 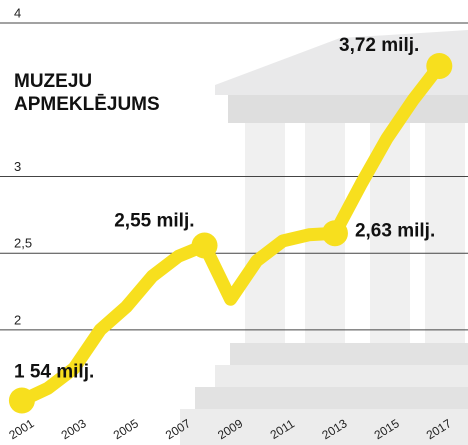 I want to click on x-tick-label: 2005, so click(x=126, y=429).